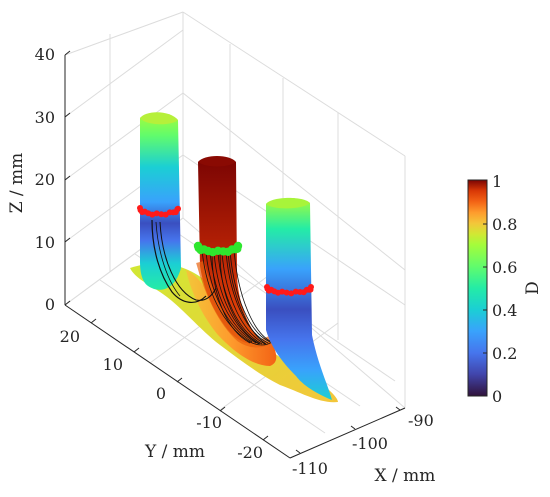  What do you see at coordinates (421, 420) in the screenshot?
I see `x-tick-label: -90` at bounding box center [421, 420].